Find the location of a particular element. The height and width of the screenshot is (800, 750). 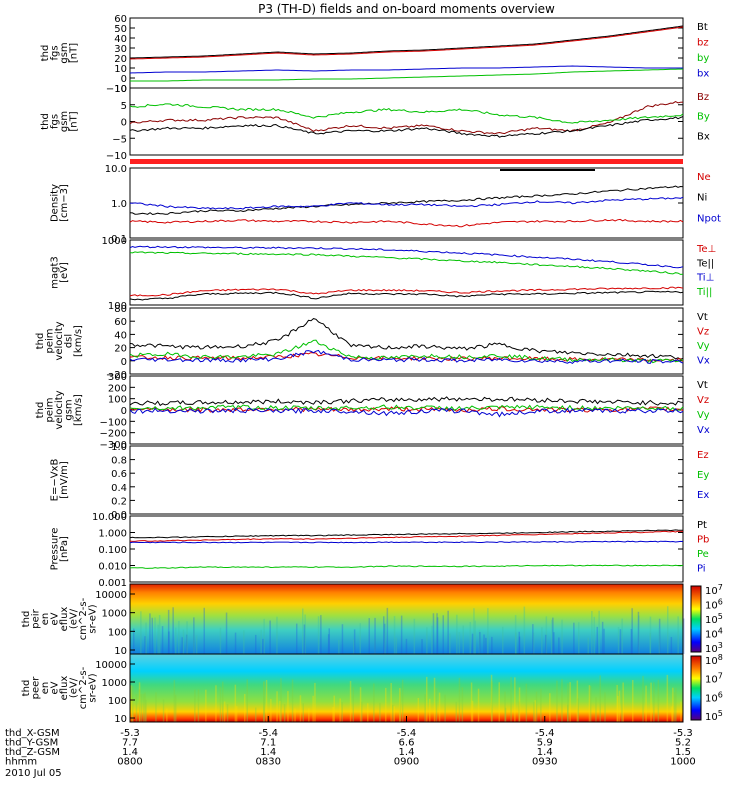

panel-3-legend-2: Npot is located at coordinates (709, 218).